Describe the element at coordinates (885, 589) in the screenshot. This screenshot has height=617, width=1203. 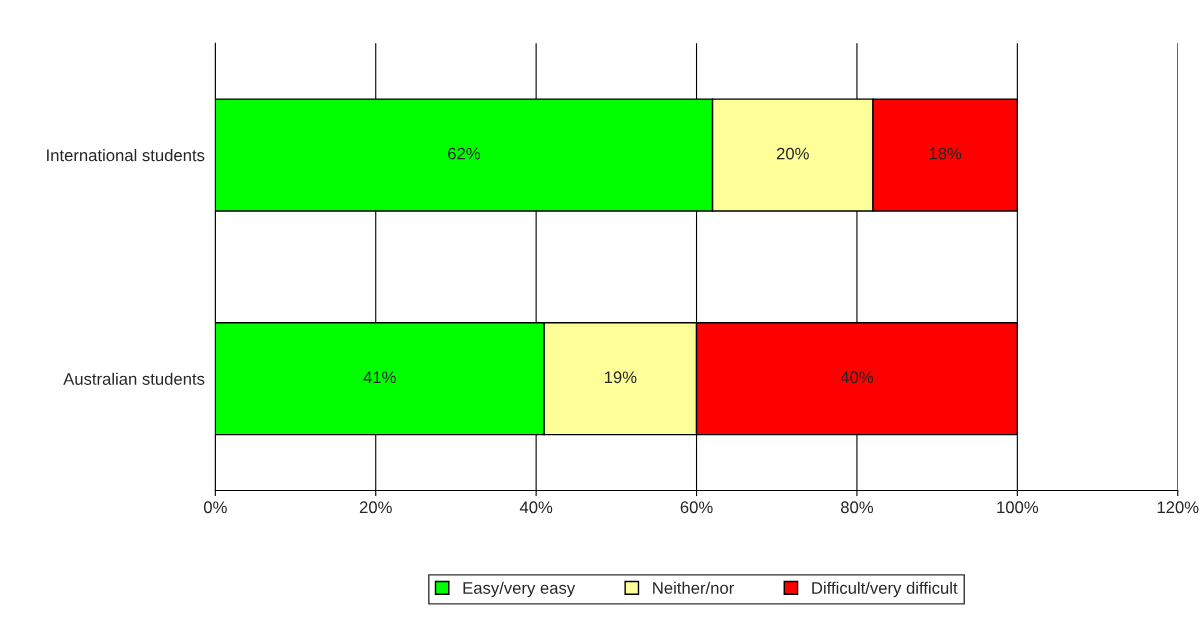
I see `legend-label: Difficult/very difficult` at that location.